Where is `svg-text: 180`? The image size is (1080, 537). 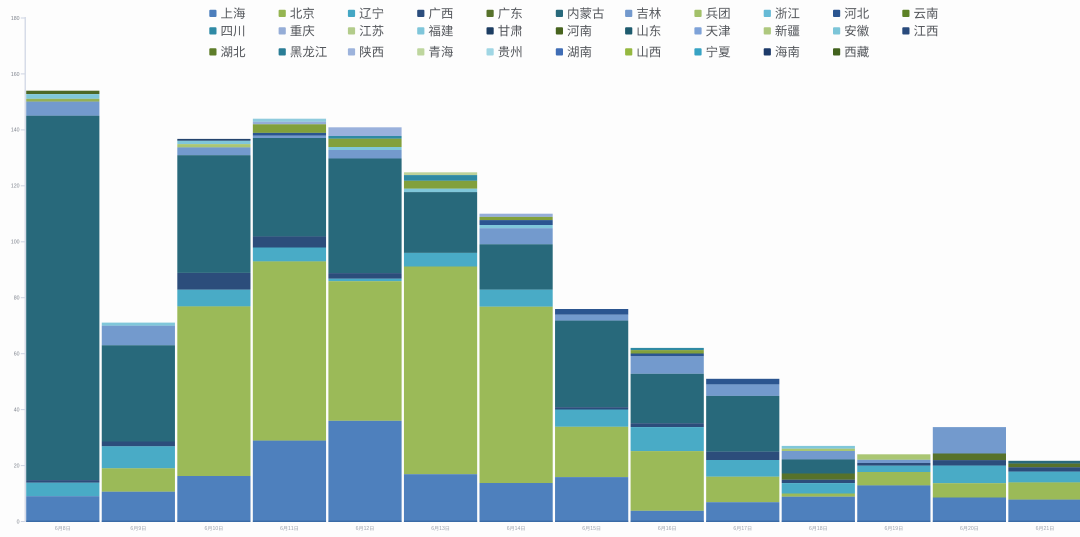 svg-text: 180 is located at coordinates (15, 19).